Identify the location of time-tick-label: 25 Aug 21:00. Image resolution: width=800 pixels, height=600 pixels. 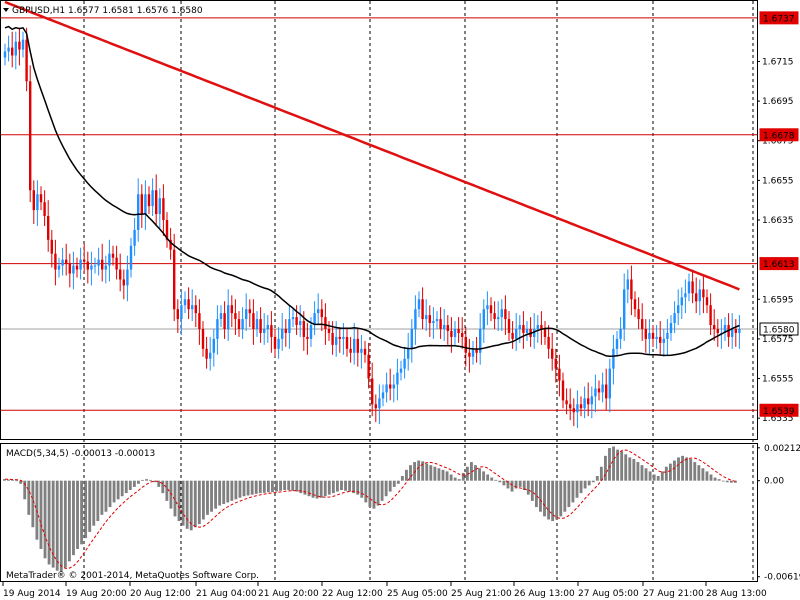
(481, 594).